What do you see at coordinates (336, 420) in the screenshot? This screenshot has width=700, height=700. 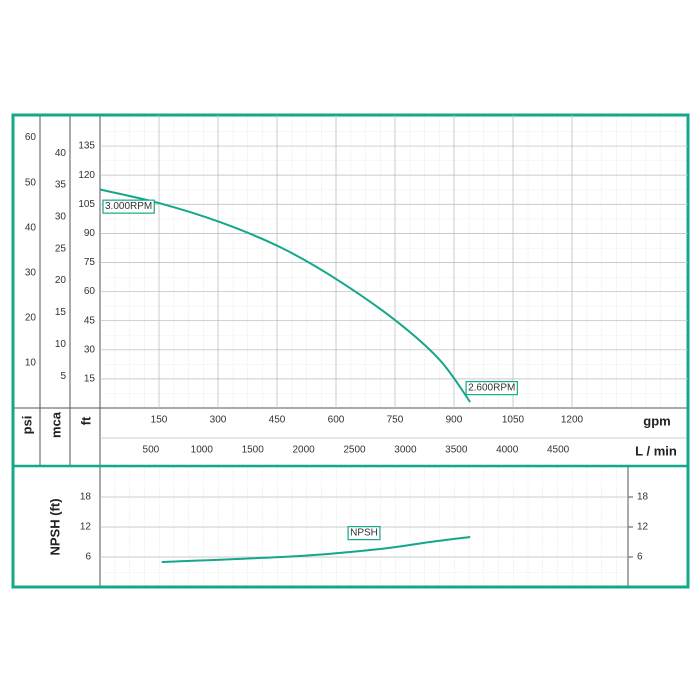 I see `x-tick-label: 600` at bounding box center [336, 420].